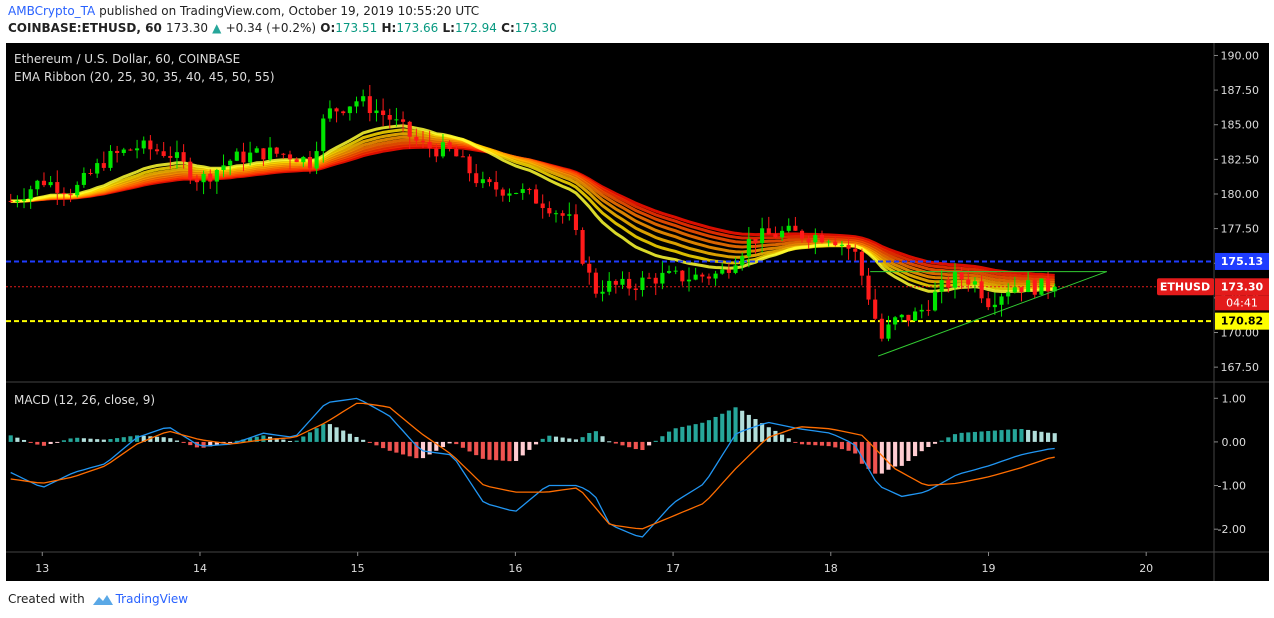  Describe the element at coordinates (535, 28) in the screenshot. I see `close-value: 173.30` at that location.